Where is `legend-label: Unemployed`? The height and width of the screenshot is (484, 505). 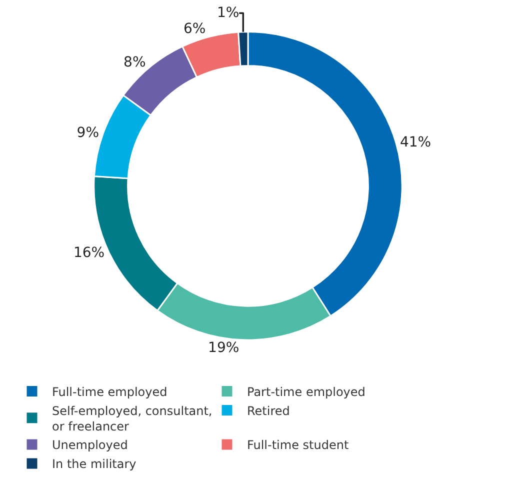
legend-label: Unemployed is located at coordinates (90, 445).